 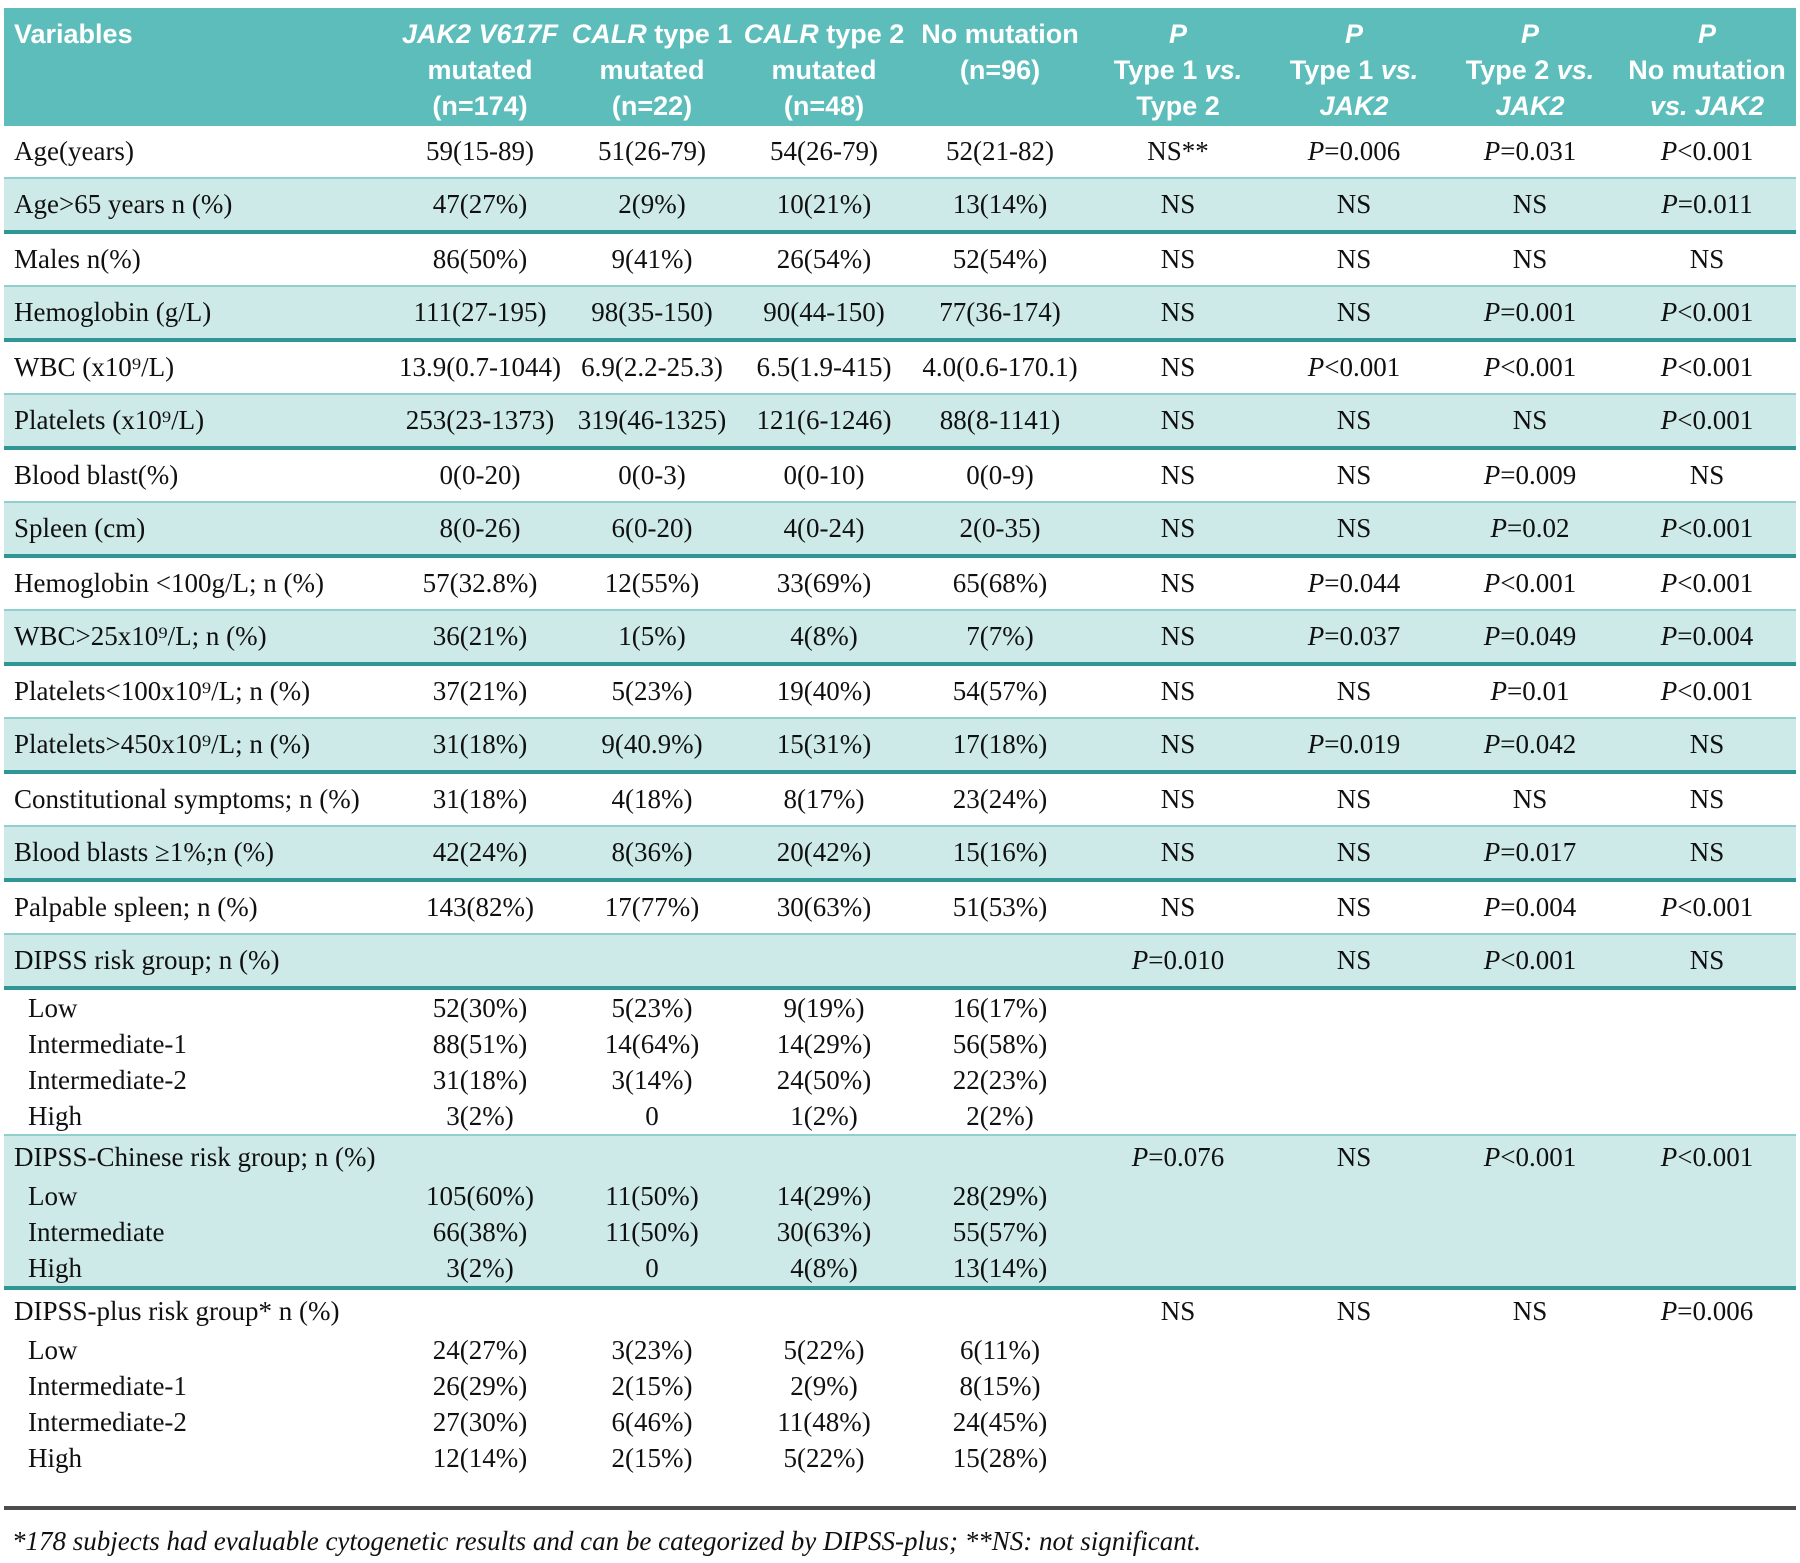 What do you see at coordinates (1000, 1267) in the screenshot?
I see `cell-value: 13(14%)` at bounding box center [1000, 1267].